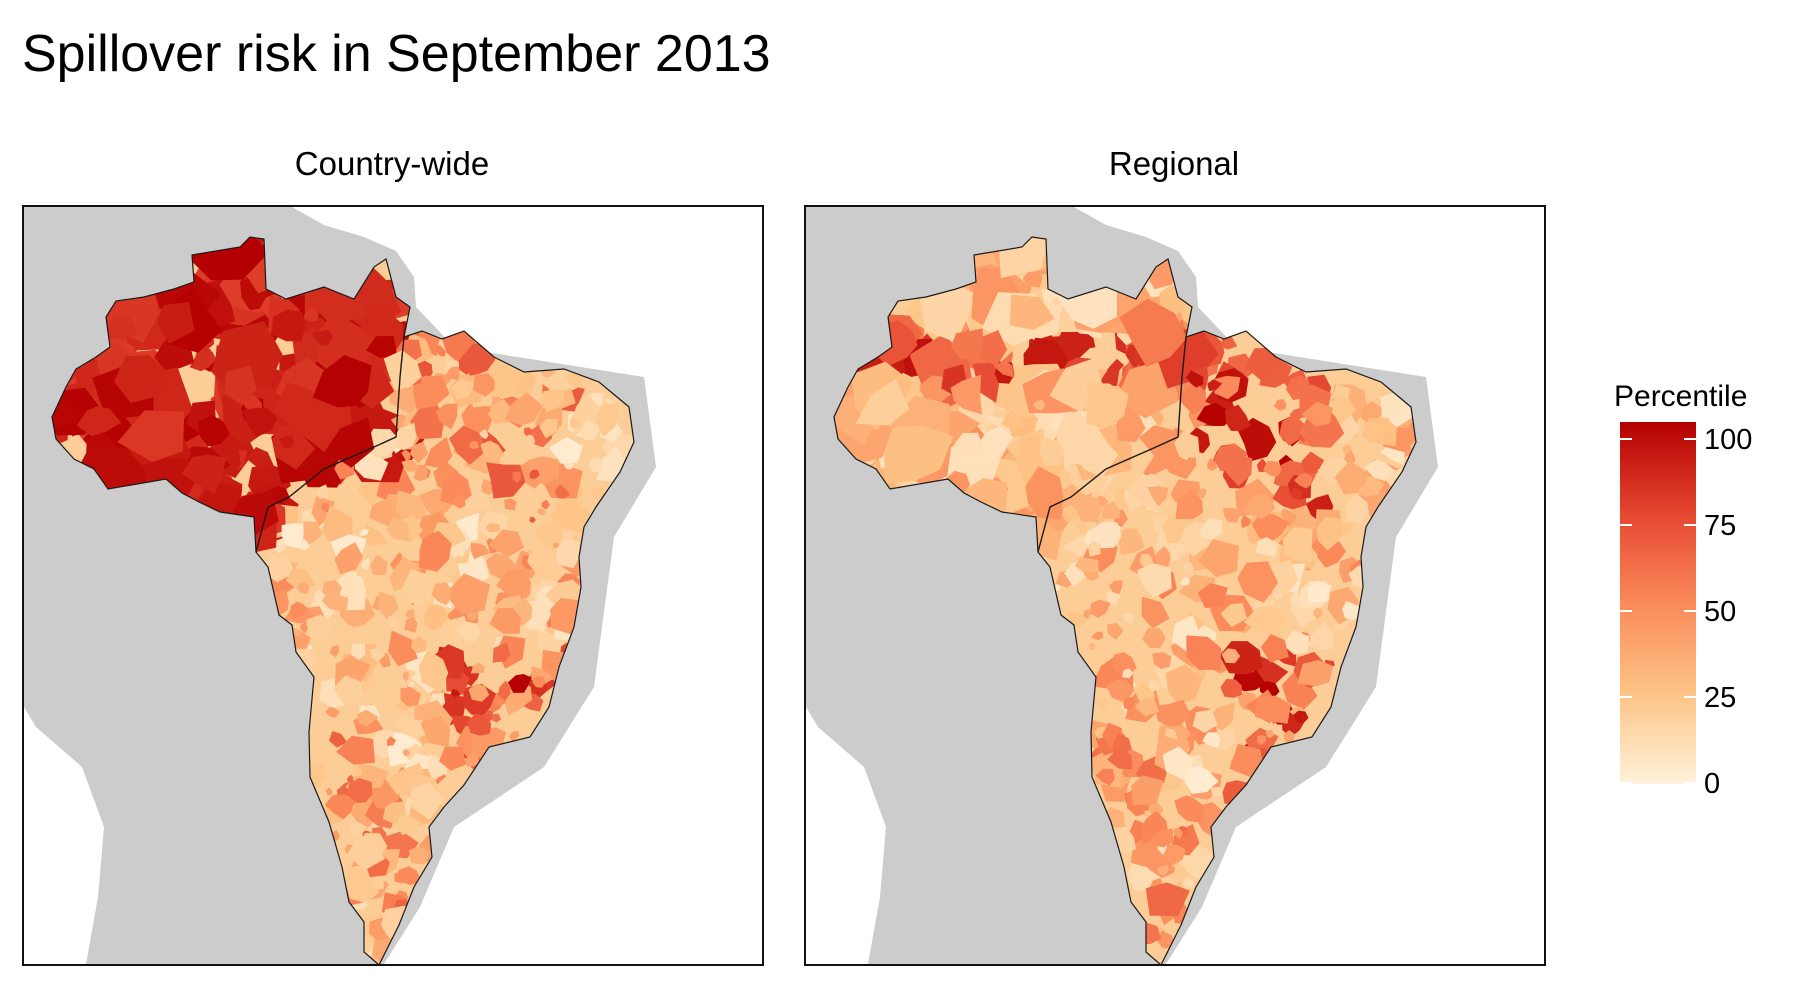 The image size is (1800, 1000). I want to click on legend-colorbar, so click(1658, 603).